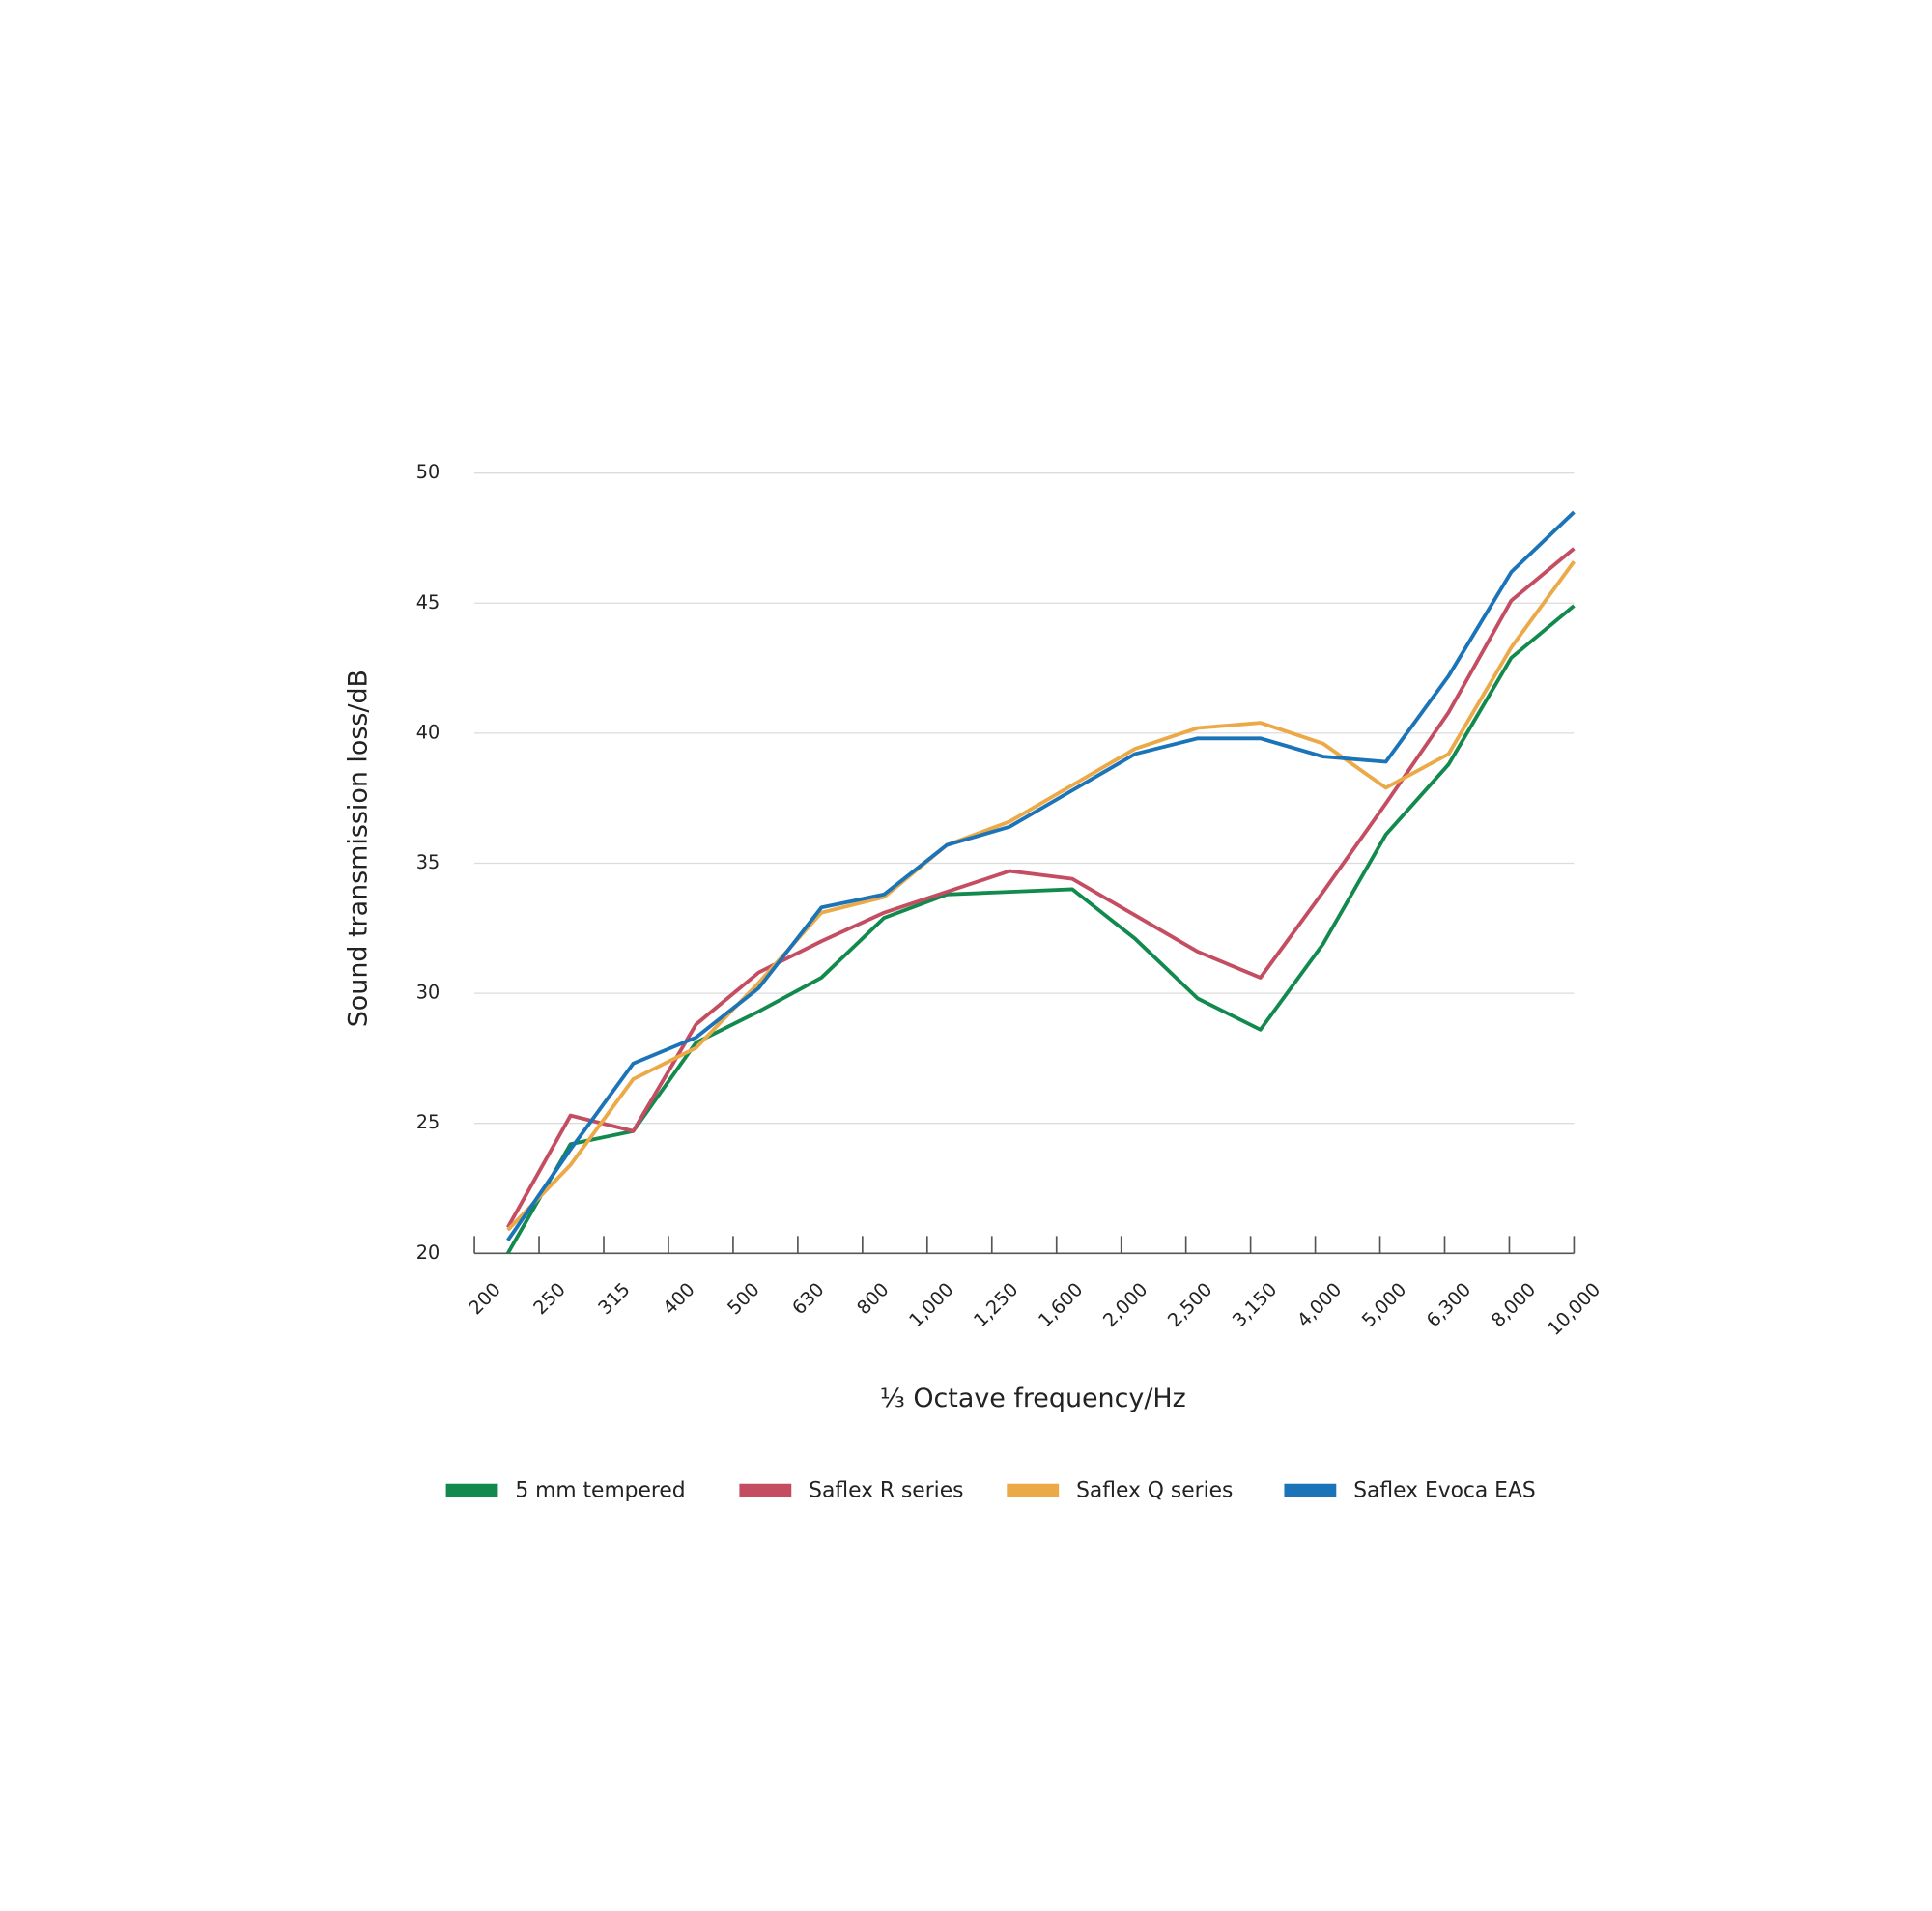 The image size is (1932, 1911). What do you see at coordinates (358, 848) in the screenshot?
I see `y-axis-label: Sound transmission loss/dB` at bounding box center [358, 848].